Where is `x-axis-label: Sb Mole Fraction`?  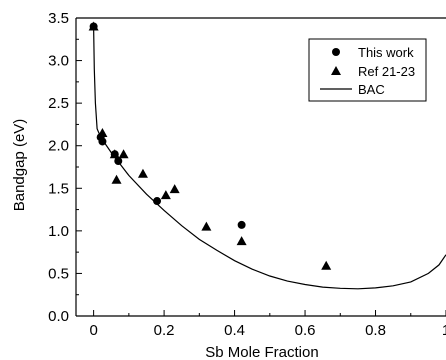 x-axis-label: Sb Mole Fraction is located at coordinates (261, 352).